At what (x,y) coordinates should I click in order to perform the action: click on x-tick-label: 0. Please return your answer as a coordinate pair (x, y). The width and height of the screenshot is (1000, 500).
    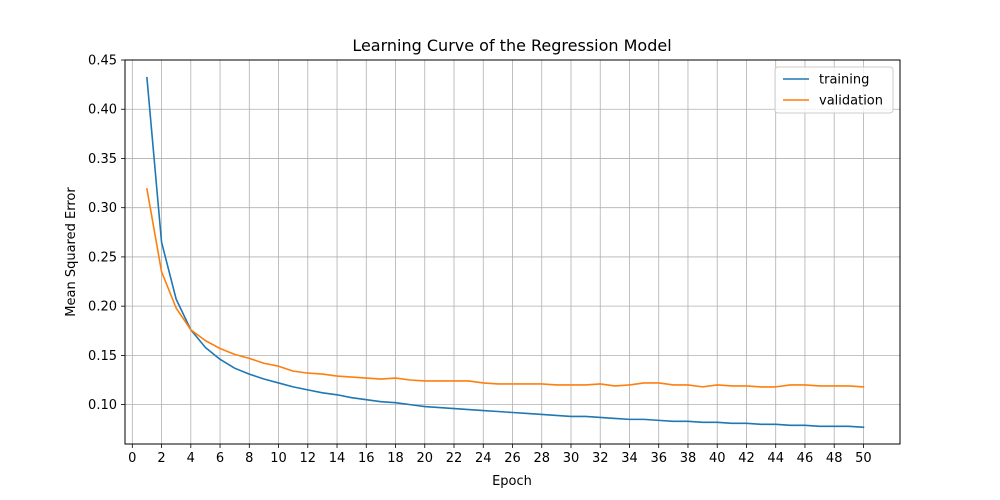
    Looking at the image, I should click on (132, 458).